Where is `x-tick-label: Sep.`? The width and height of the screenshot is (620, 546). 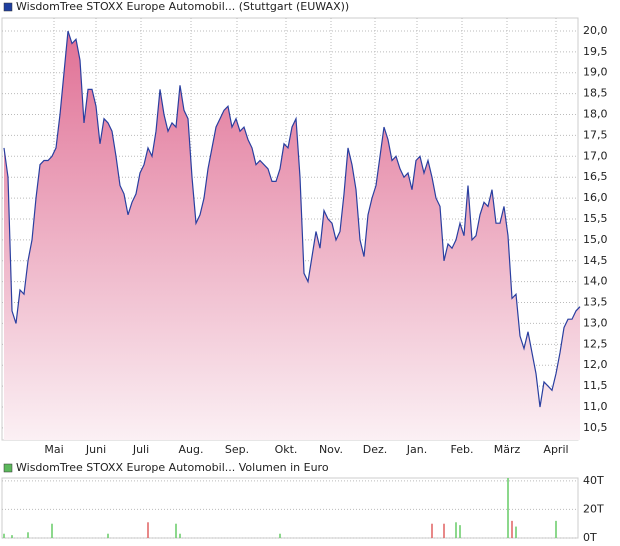
x-tick-label: Sep. is located at coordinates (237, 449).